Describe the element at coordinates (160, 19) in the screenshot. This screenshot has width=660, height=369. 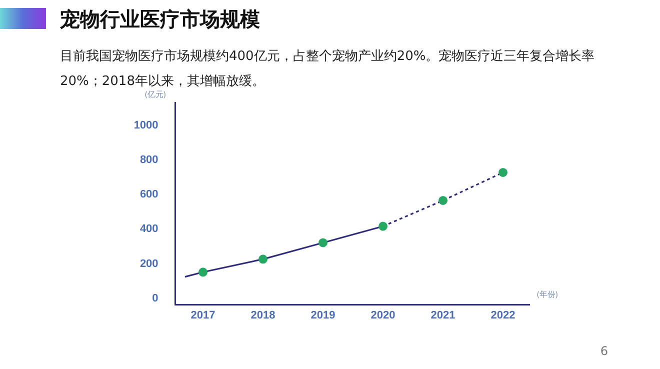
I see `chart-title: 宠物行业医疗市场规模` at that location.